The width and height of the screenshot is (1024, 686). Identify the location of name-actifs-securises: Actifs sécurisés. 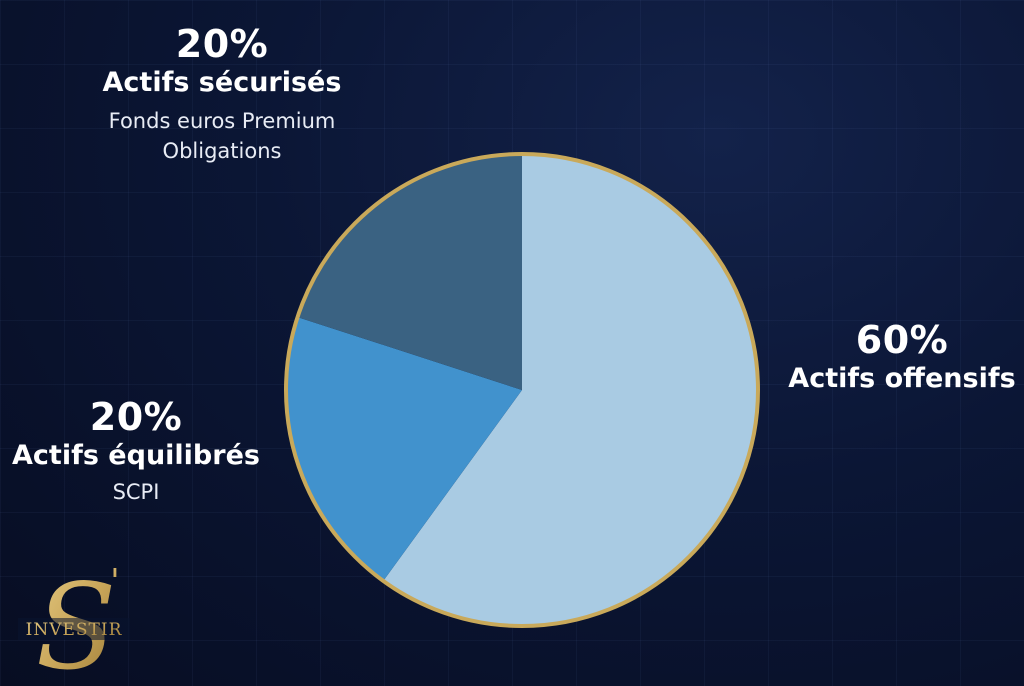
(222, 82).